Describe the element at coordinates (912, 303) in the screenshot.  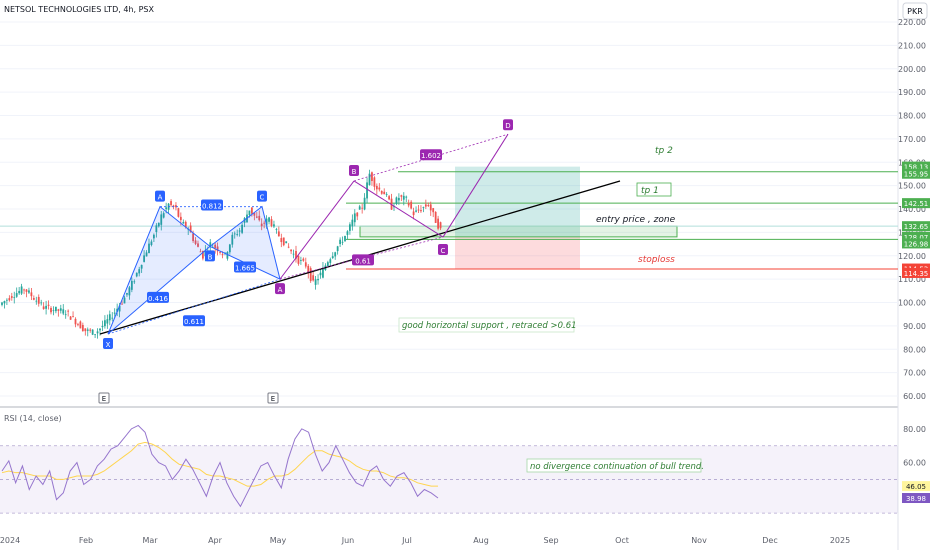
I see `price-tick-label: 100.00` at that location.